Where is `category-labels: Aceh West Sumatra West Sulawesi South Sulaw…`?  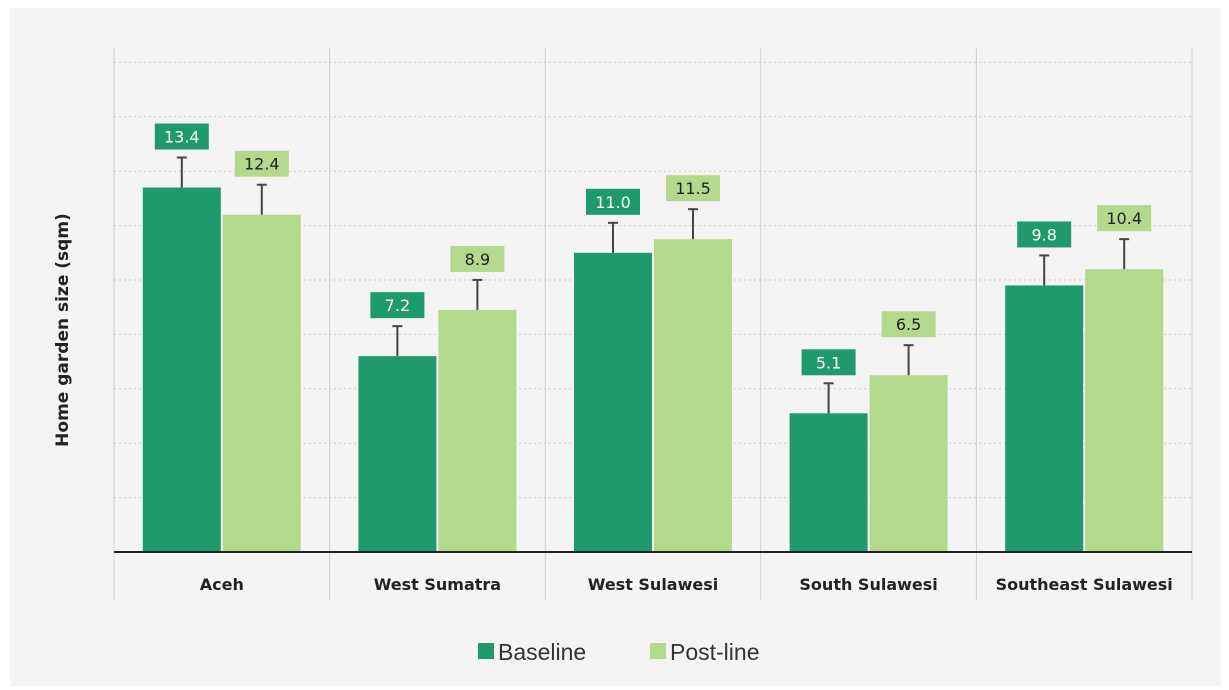
category-labels: Aceh West Sumatra West Sulawesi South Sulaw… is located at coordinates (686, 584).